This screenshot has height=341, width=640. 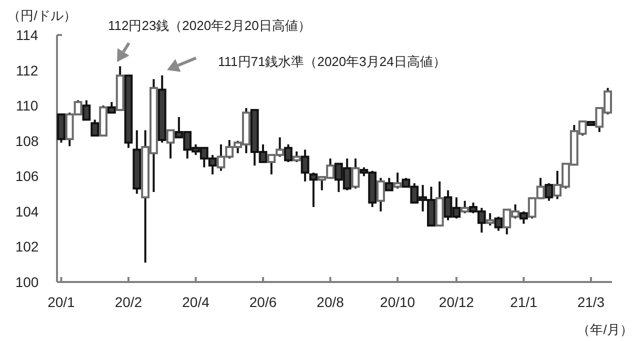 I want to click on y-tick-label: 100, so click(x=27, y=282).